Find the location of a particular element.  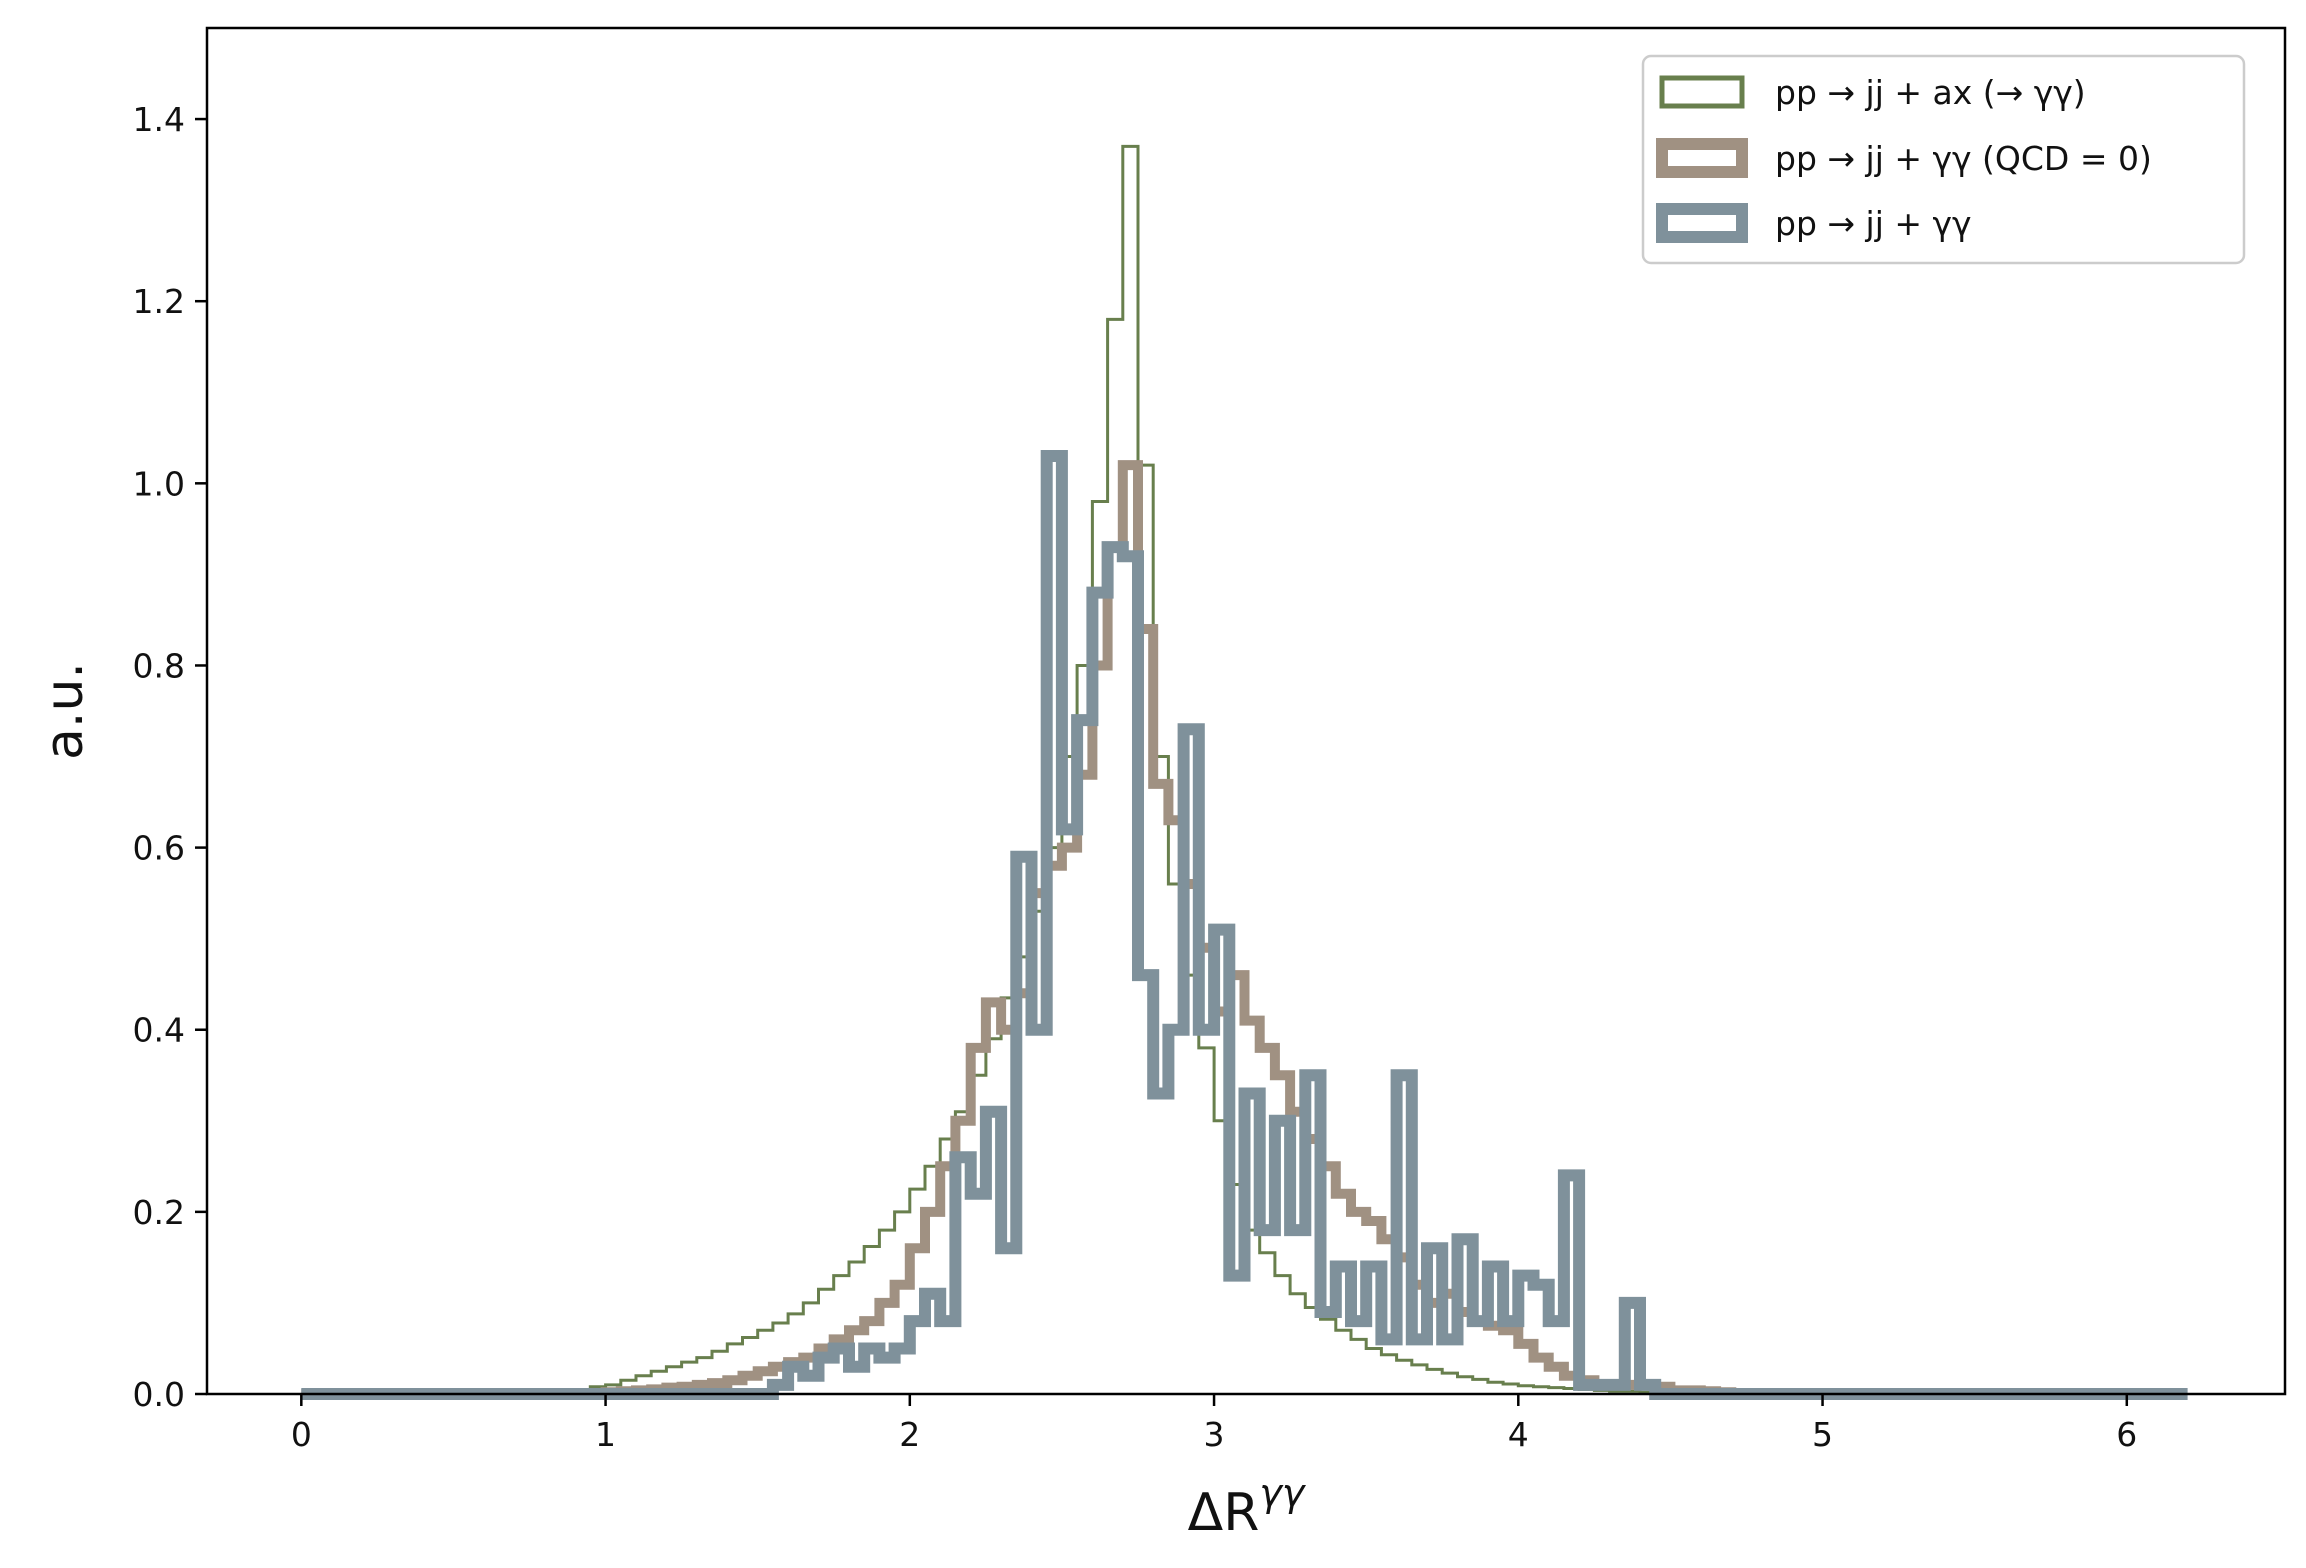

legend-entry-full: pp → jj + γγ is located at coordinates (1814, 223).